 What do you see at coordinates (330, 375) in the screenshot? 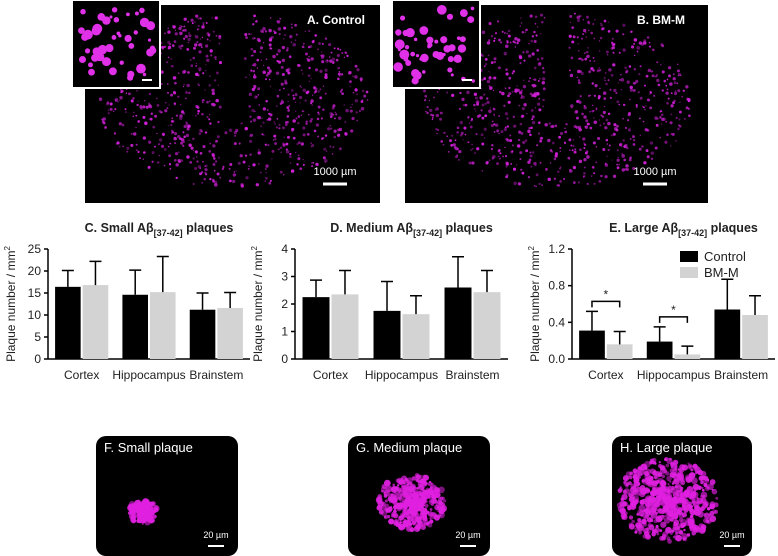
I see `x-tick-label: Cortex` at bounding box center [330, 375].